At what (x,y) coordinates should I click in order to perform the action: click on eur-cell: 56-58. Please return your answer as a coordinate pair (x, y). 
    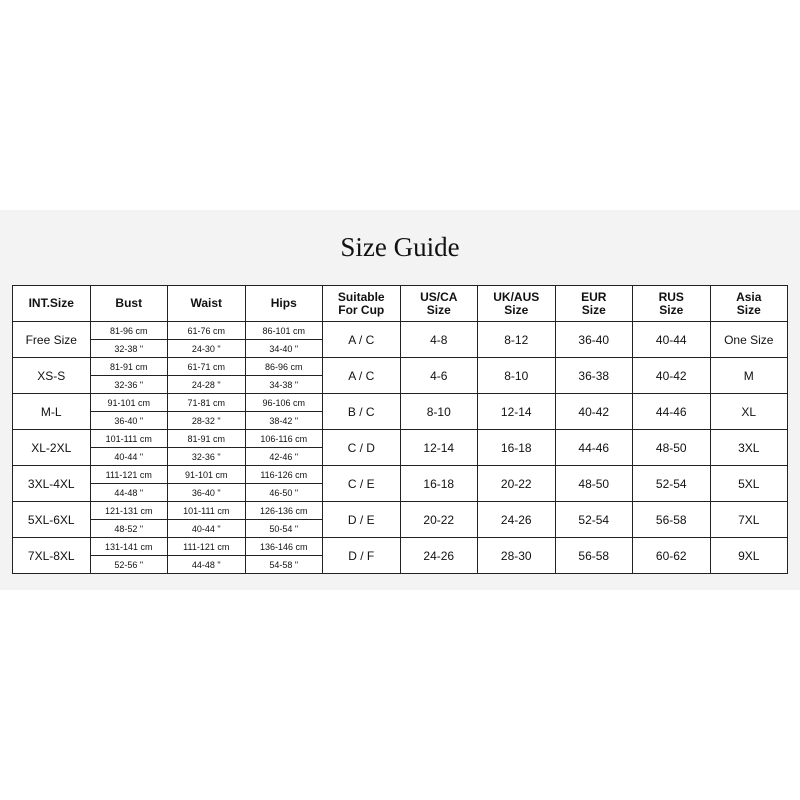
    Looking at the image, I should click on (593, 555).